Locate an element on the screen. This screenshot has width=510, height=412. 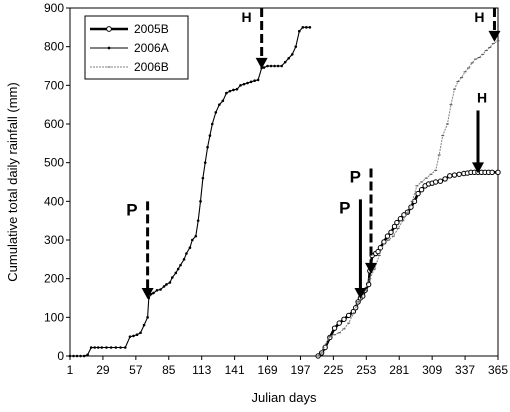
arrow-label-p: P is located at coordinates (131, 209).